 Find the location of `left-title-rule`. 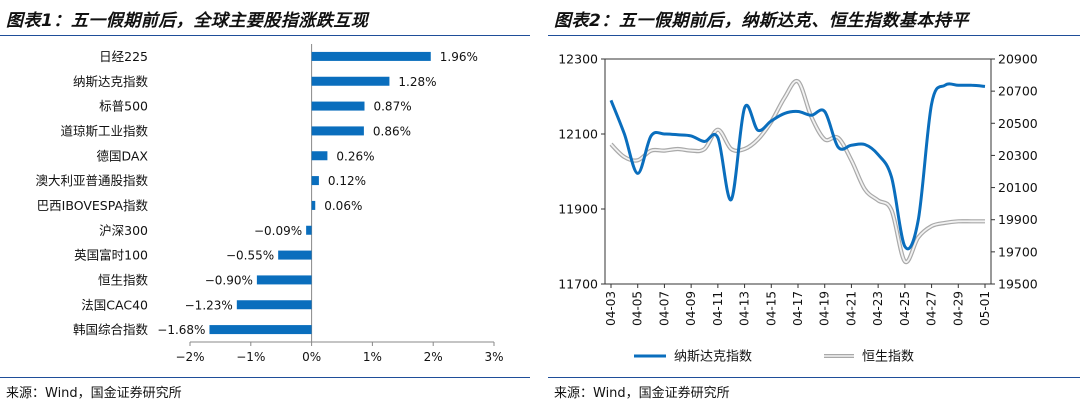

left-title-rule is located at coordinates (265, 35).